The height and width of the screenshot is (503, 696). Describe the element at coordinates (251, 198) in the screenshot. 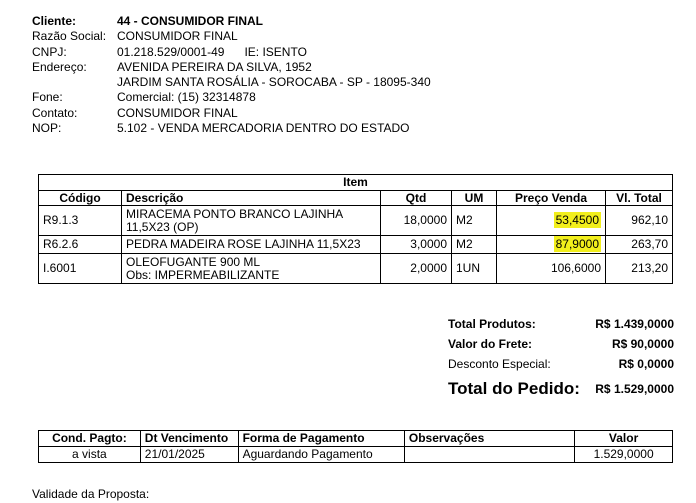

I see `col-descricao: Descrição` at that location.